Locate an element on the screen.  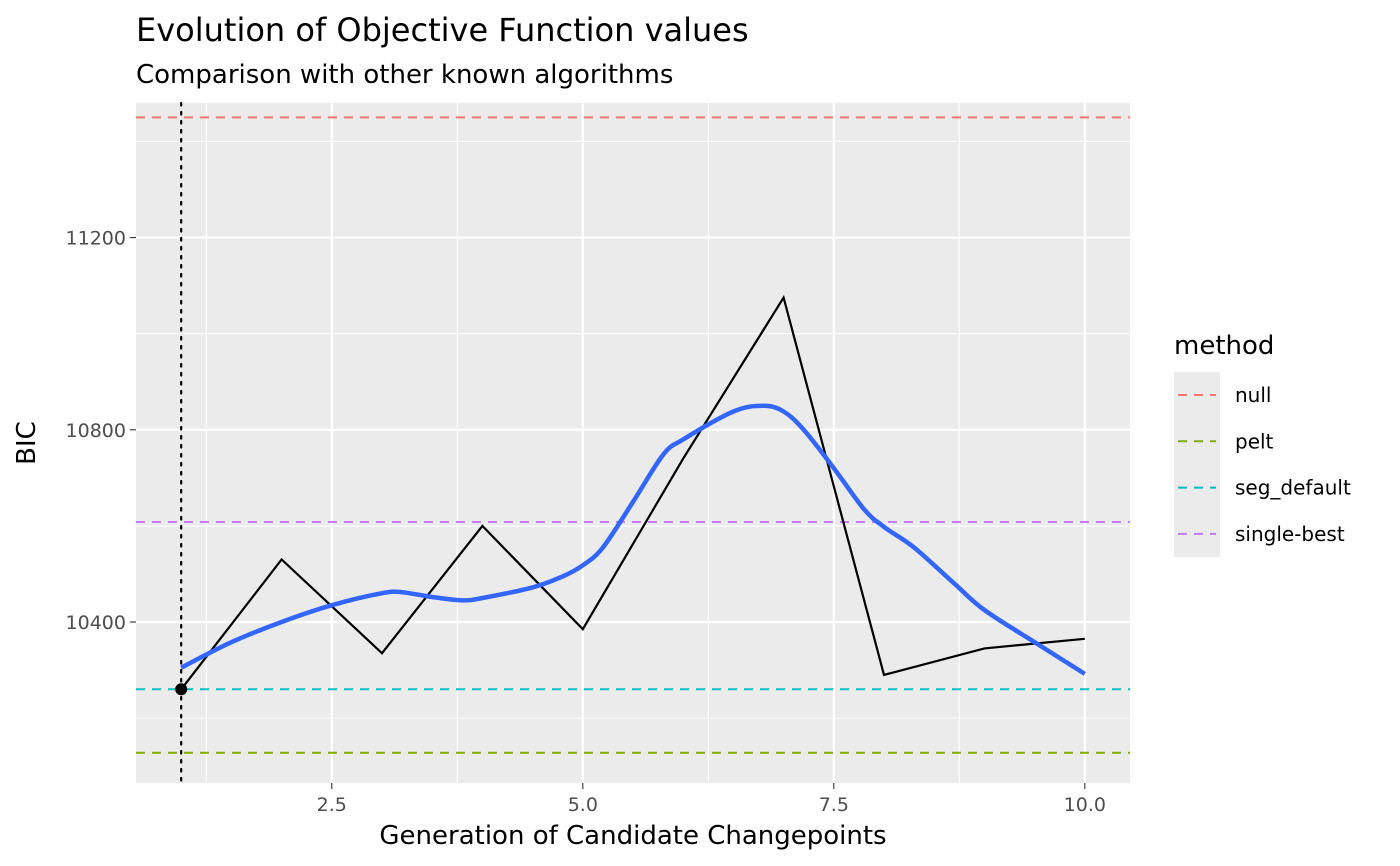
chart-title: Evolution of Objective Function values is located at coordinates (442, 30).